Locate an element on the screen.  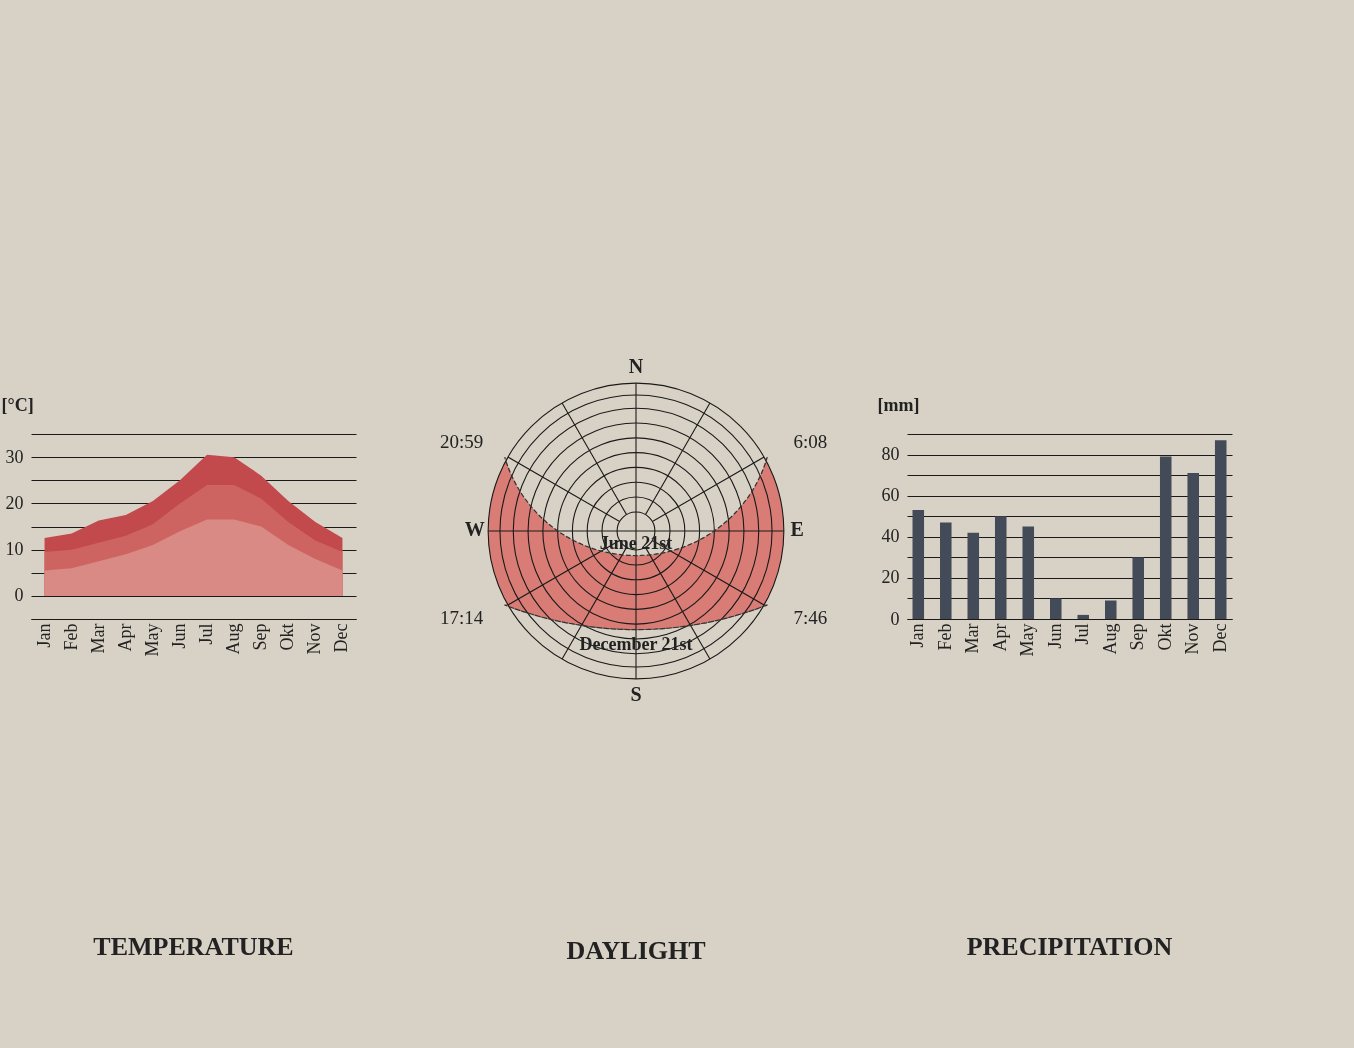
y-tick-label: 40 is located at coordinates (890, 536).